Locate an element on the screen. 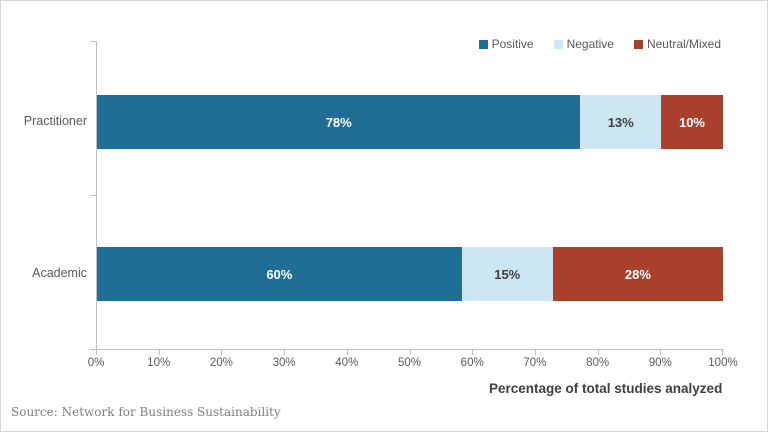 This screenshot has height=432, width=768. bar-segment-practitioner-negative: 13% is located at coordinates (620, 122).